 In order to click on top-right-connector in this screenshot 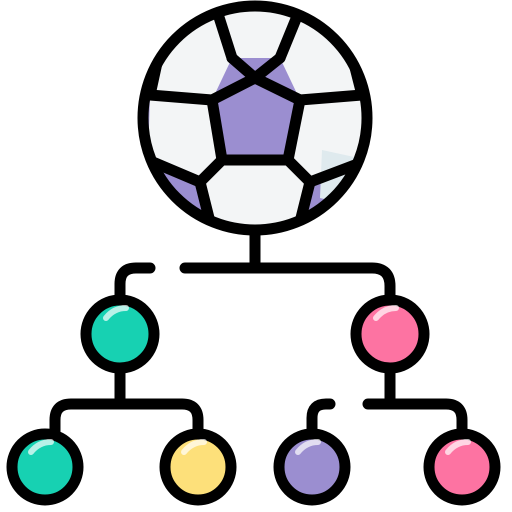, I will do `click(287, 284)`.